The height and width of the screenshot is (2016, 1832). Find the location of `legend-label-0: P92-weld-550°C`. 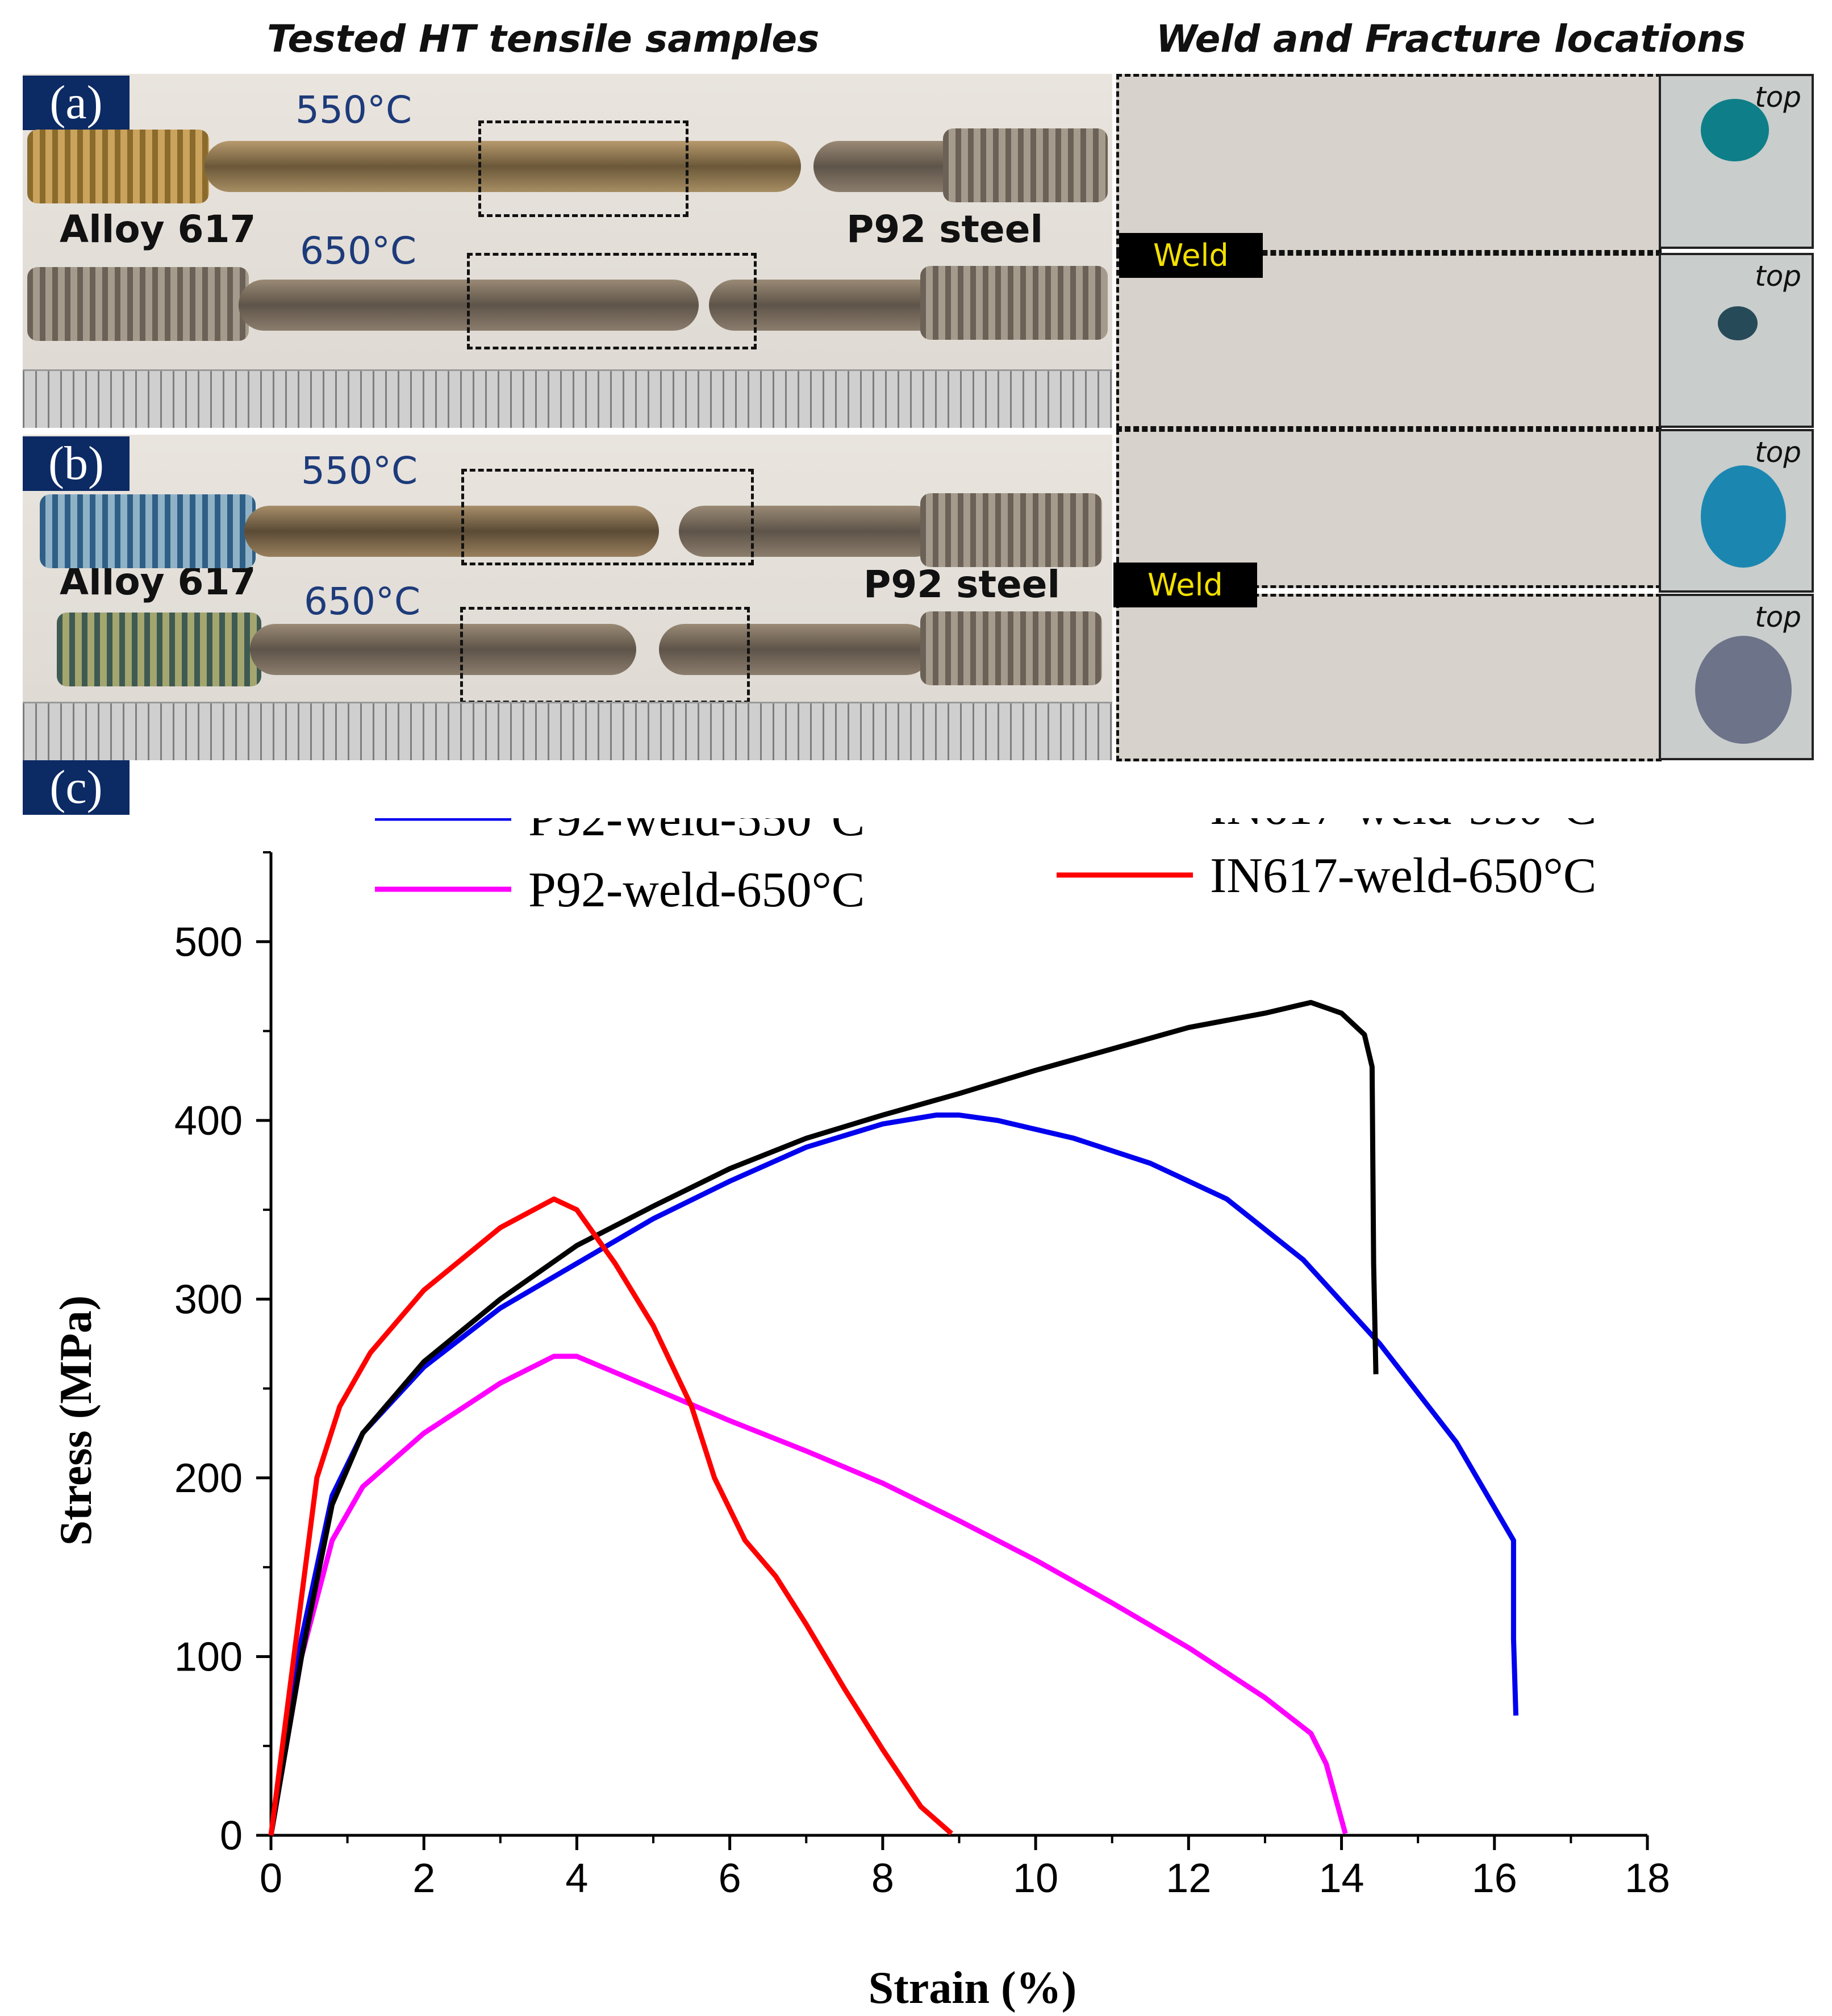

legend-label-0: P92-weld-550°C is located at coordinates (696, 832).